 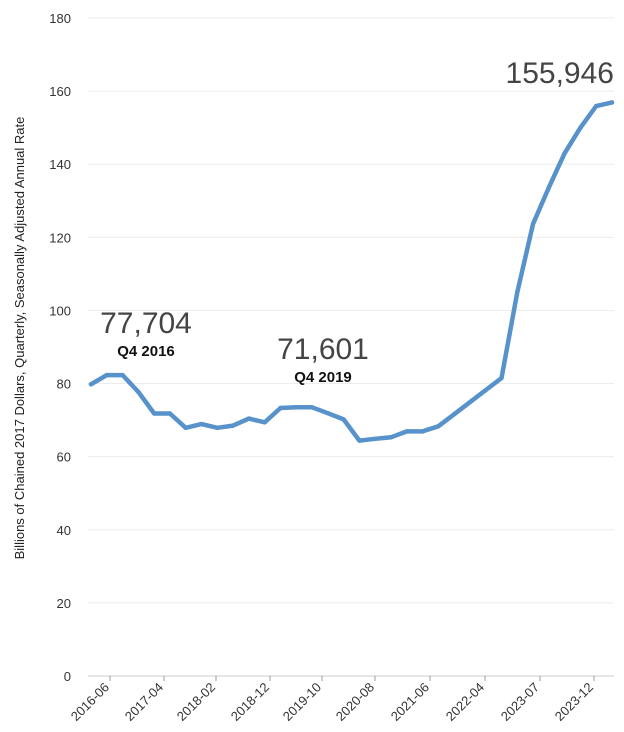 What do you see at coordinates (64, 530) in the screenshot?
I see `y-tick-label: 40` at bounding box center [64, 530].